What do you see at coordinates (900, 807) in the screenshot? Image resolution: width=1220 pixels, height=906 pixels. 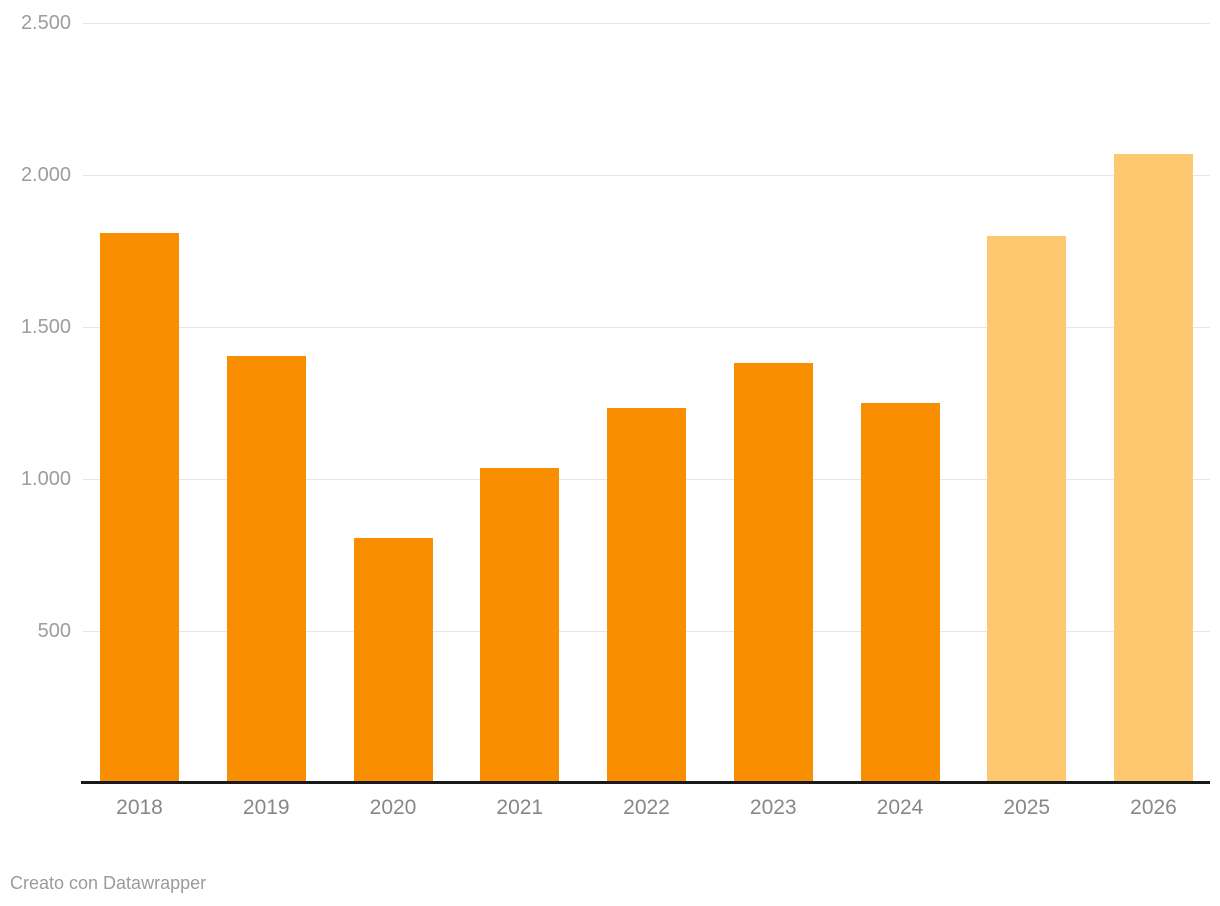 I see `x-axis-tick-label: 2024` at bounding box center [900, 807].